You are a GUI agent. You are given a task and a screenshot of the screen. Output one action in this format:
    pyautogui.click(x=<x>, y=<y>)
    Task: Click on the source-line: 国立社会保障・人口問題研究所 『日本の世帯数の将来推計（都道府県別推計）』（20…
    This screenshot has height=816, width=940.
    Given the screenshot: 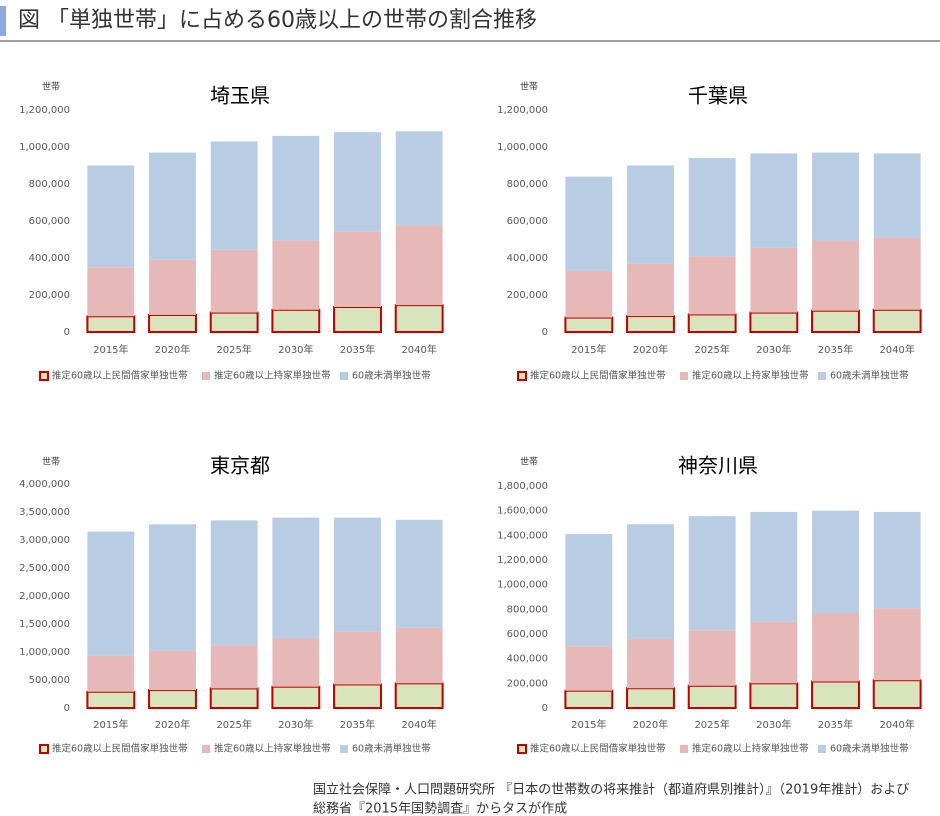 What is the action you would take?
    pyautogui.click(x=611, y=790)
    